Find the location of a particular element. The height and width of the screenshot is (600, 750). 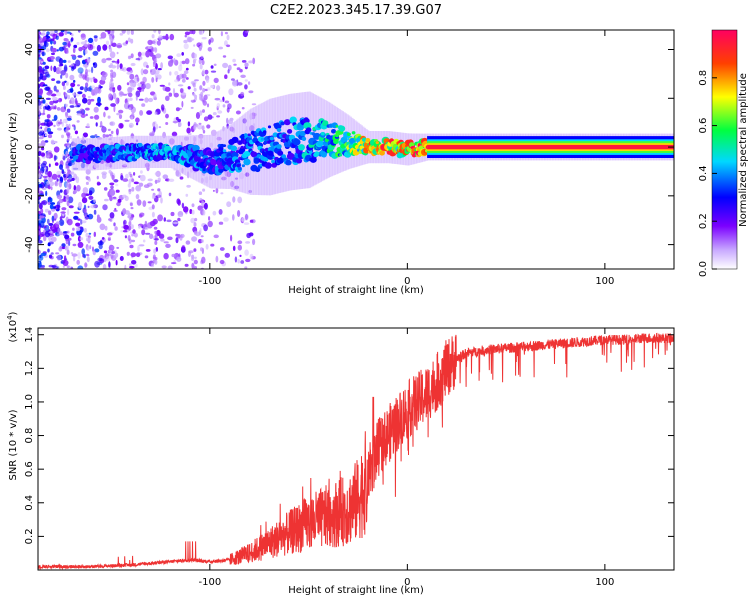

chart-title: C2E2.2023.345.17.39.G07 is located at coordinates (356, 10).